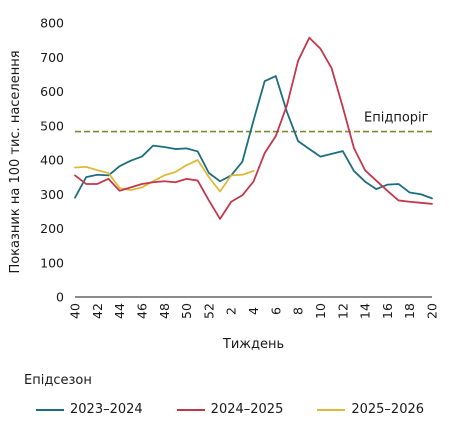 The height and width of the screenshot is (431, 449). I want to click on y-tick-label: 500, so click(52, 125).